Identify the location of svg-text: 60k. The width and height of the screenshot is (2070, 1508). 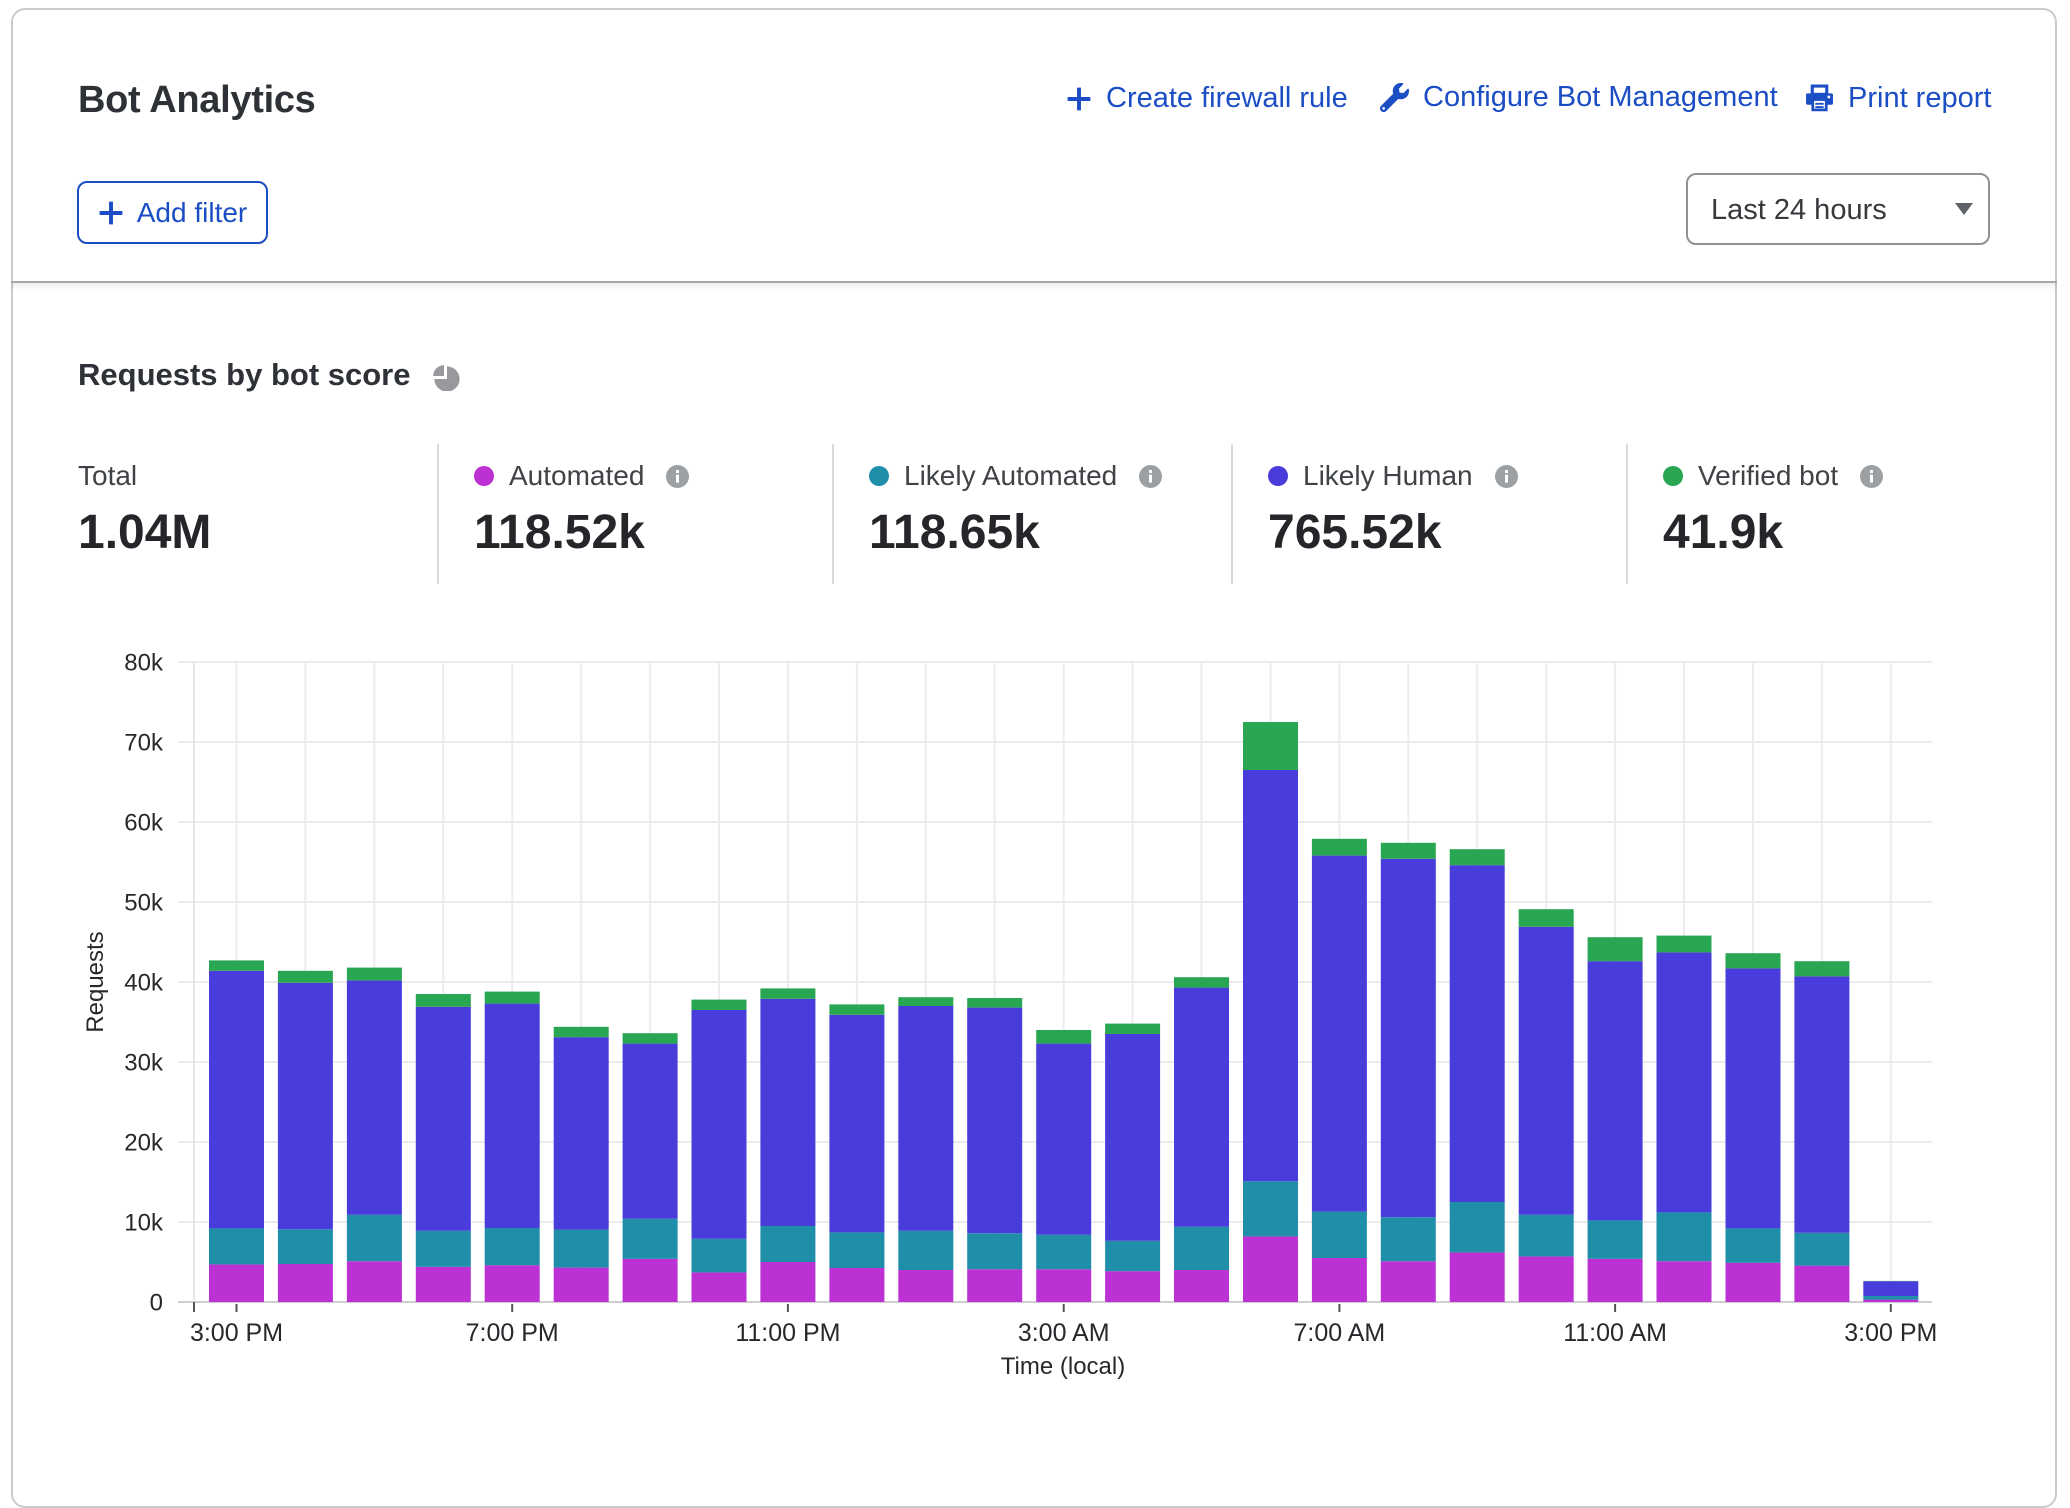
(144, 823).